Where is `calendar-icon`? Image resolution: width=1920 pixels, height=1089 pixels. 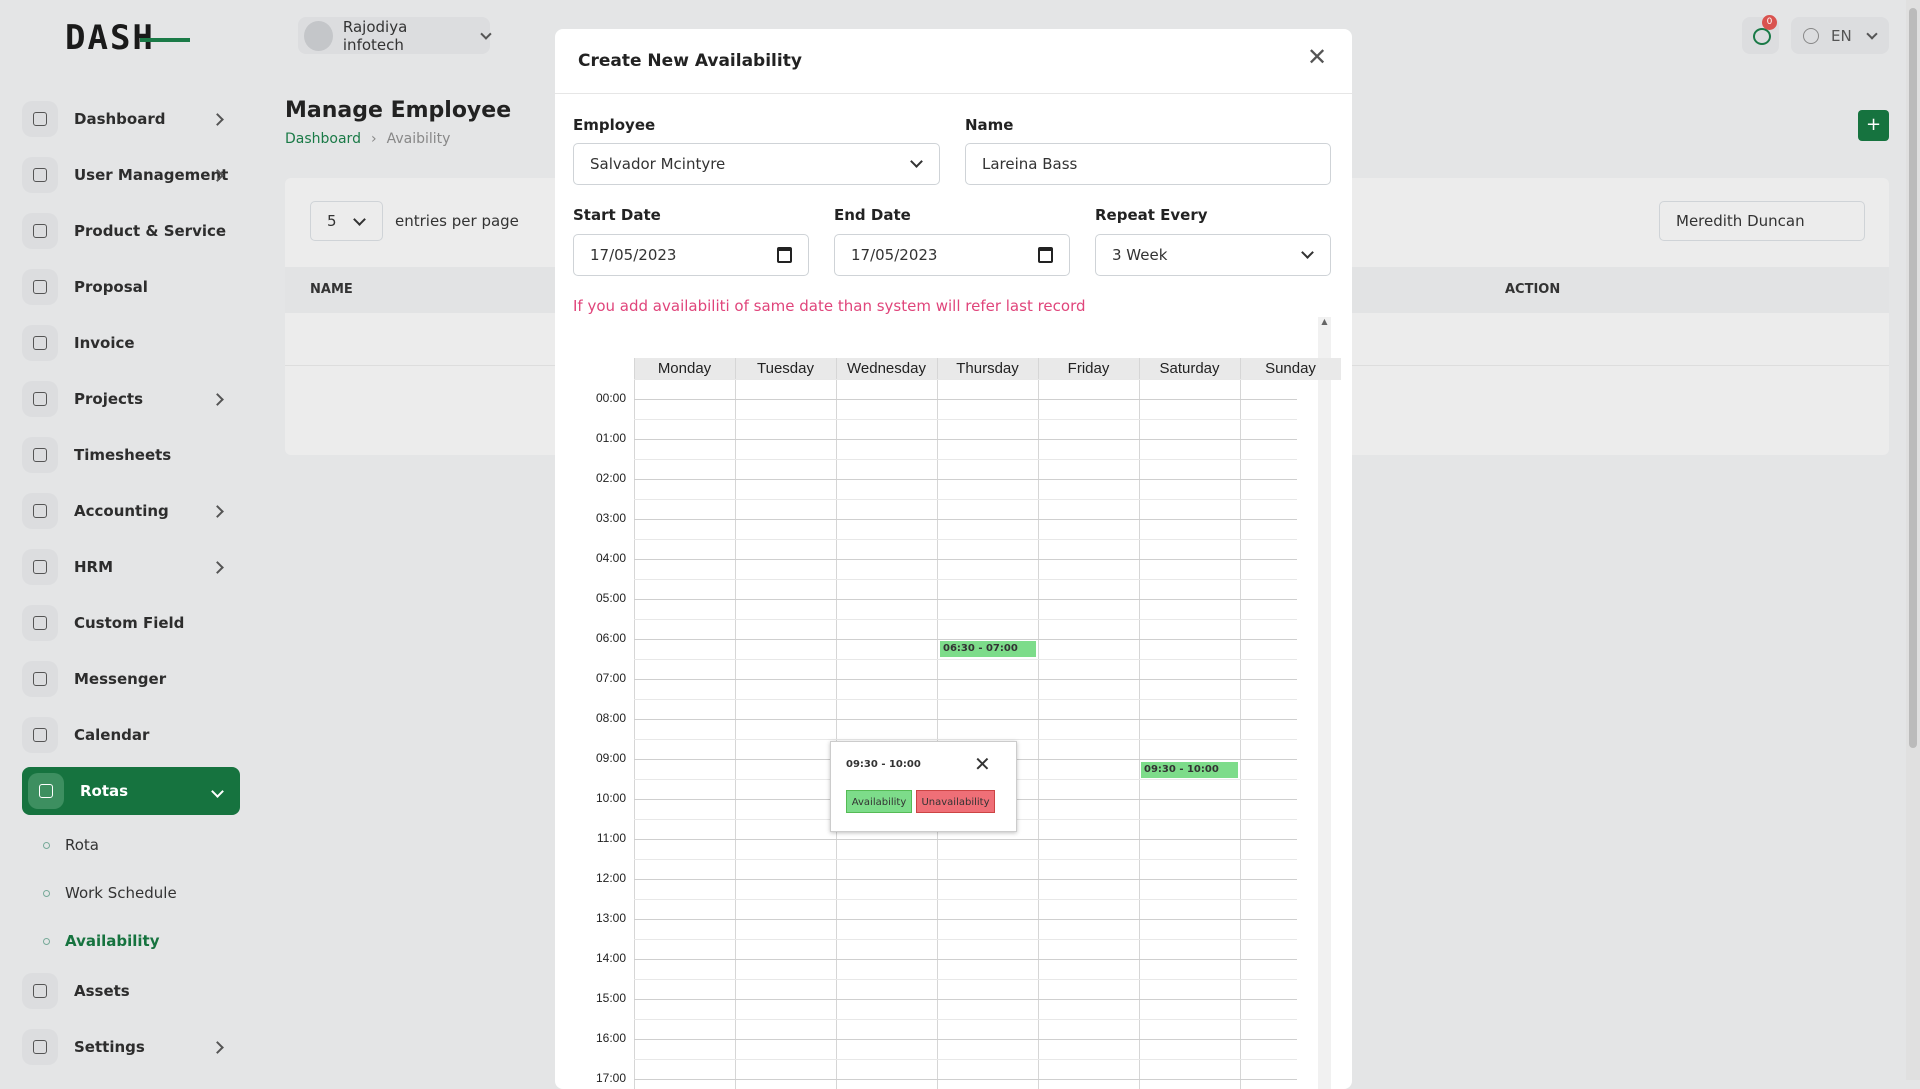
calendar-icon is located at coordinates (1045, 255).